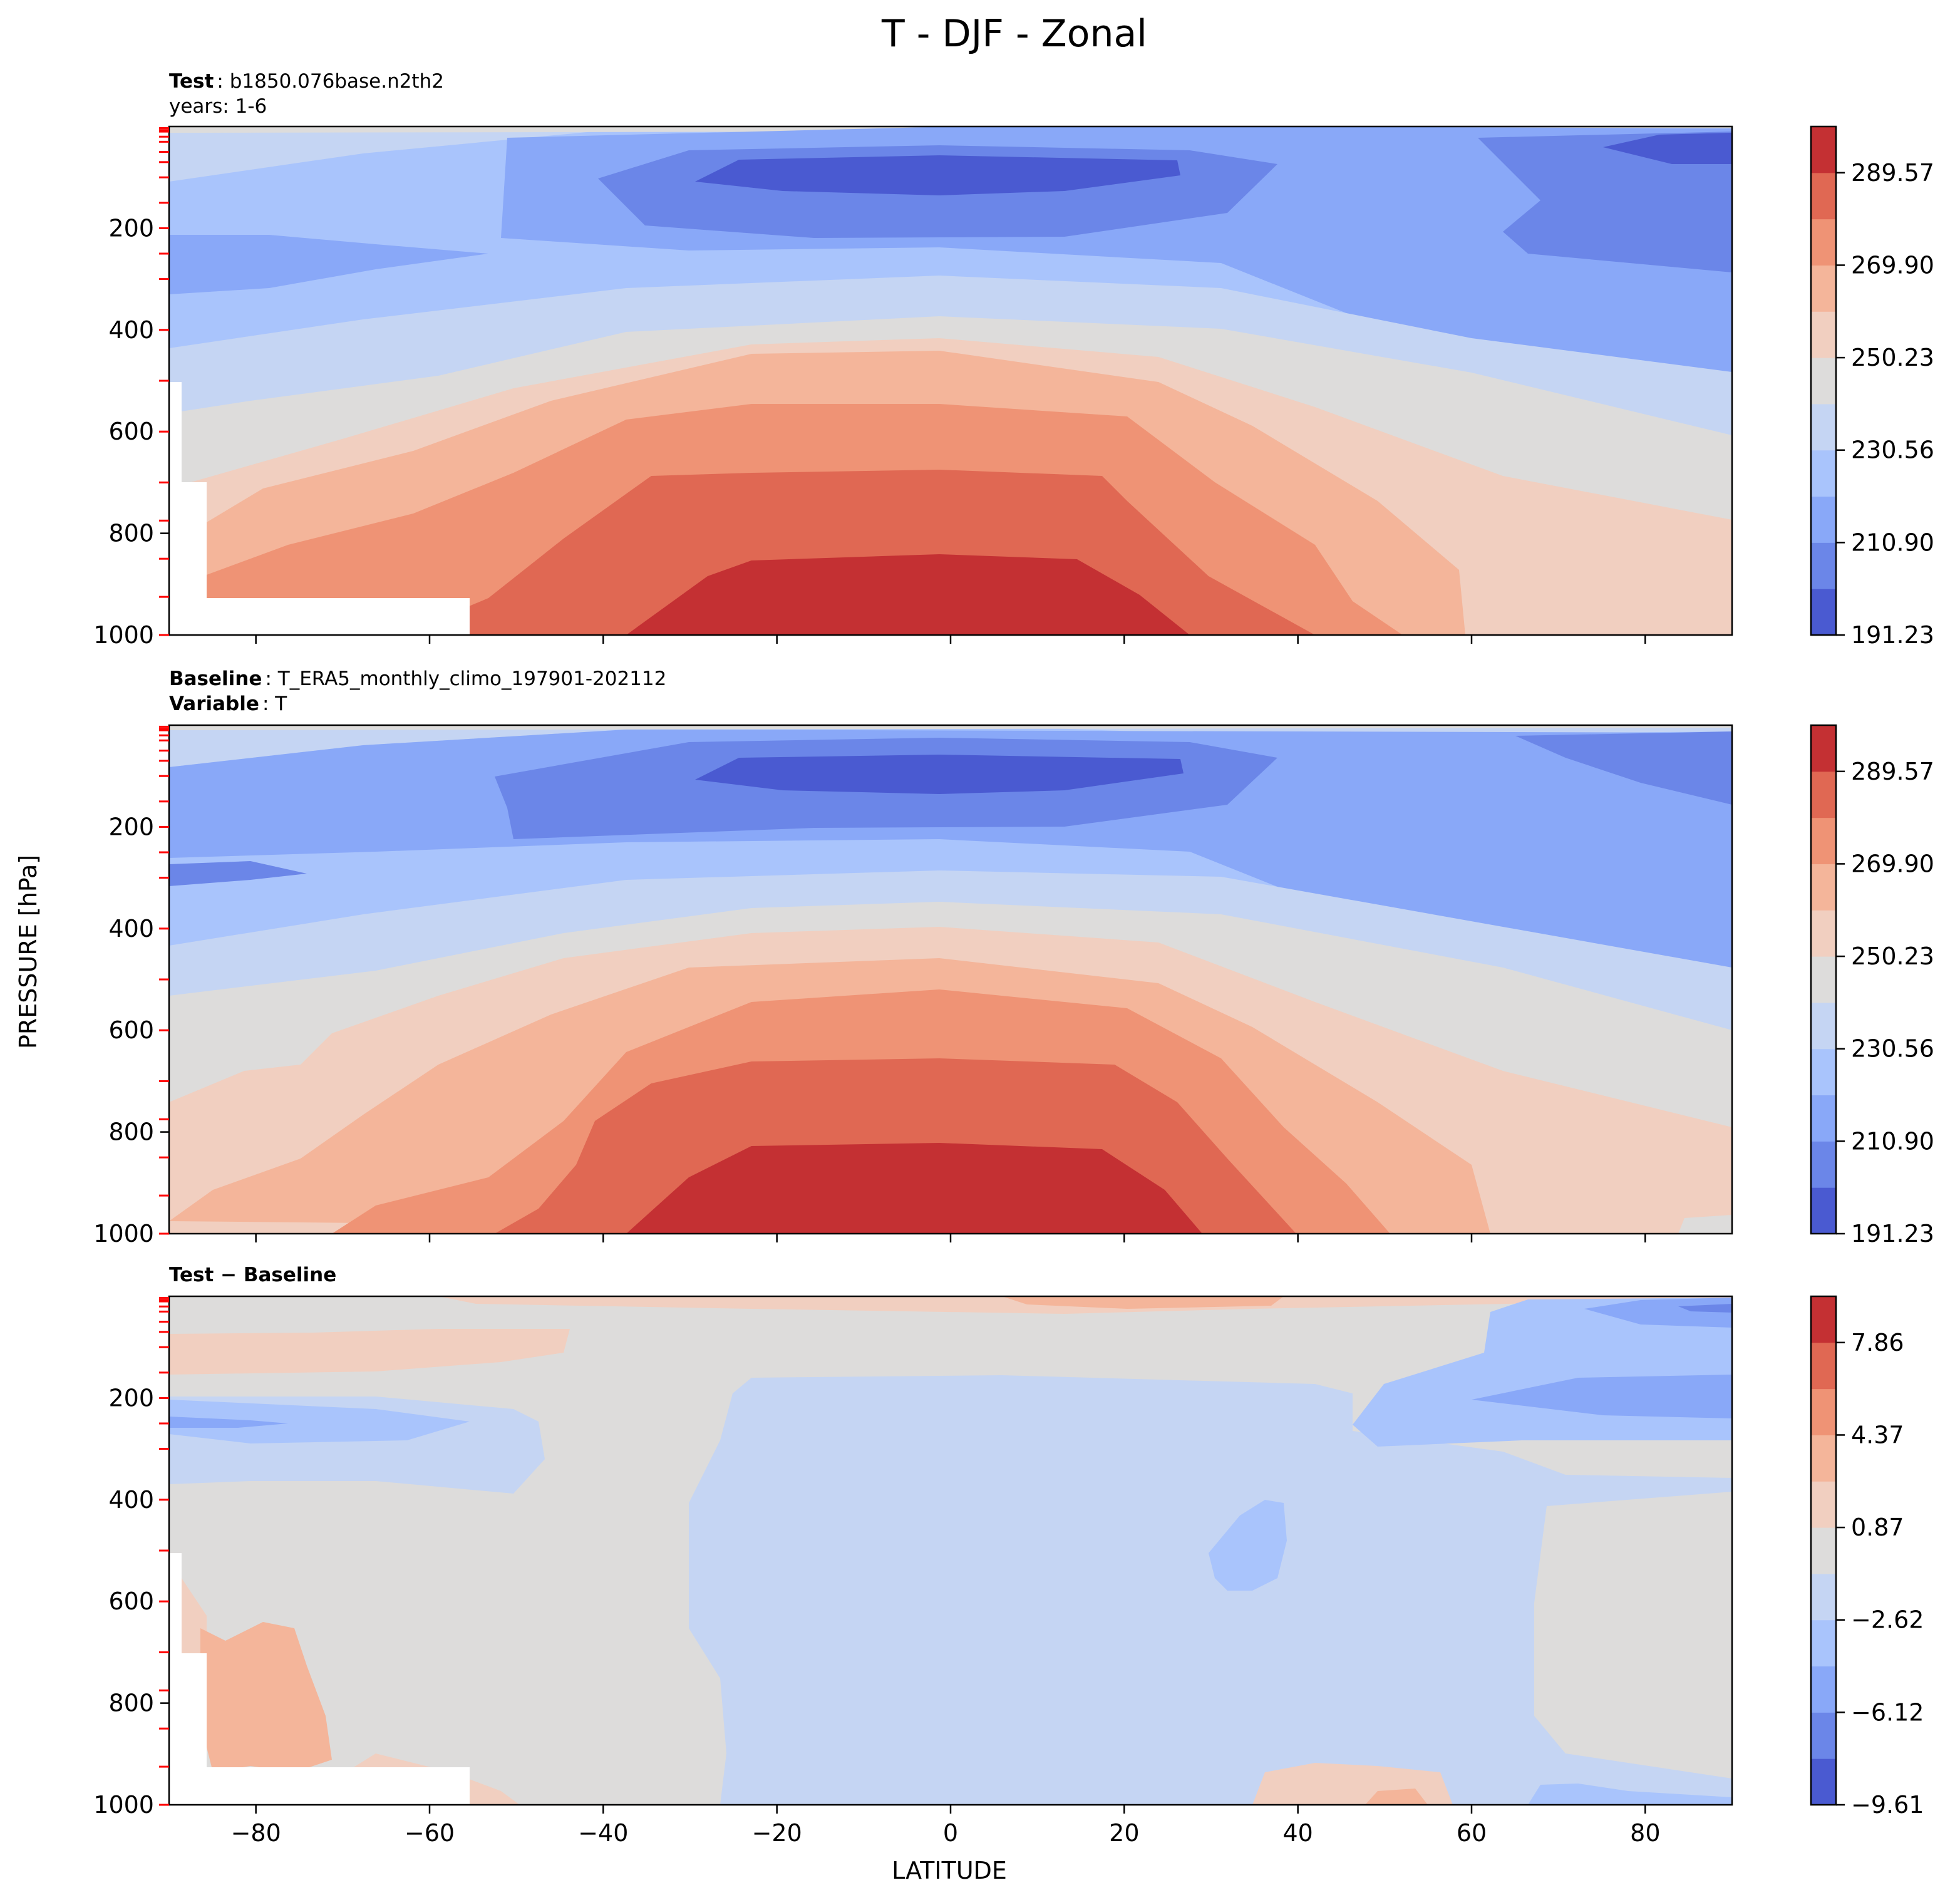 The height and width of the screenshot is (1900, 1960). I want to click on diff-neg-right-upper3, so click(1658, 1313).